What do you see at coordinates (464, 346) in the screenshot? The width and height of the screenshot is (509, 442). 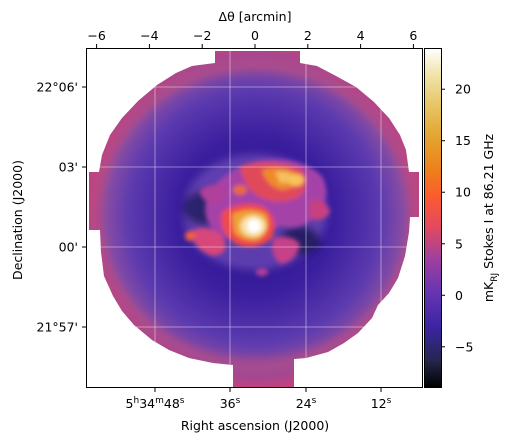 I see `colorbar-tick-label: −5` at bounding box center [464, 346].